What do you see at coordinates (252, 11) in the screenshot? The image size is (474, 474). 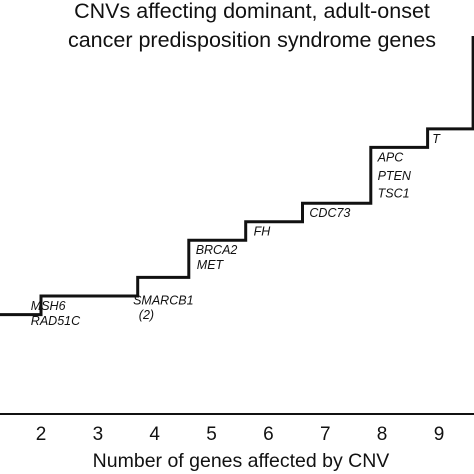 I see `title-line-1: CNVs affecting dominant, adult-onset` at bounding box center [252, 11].